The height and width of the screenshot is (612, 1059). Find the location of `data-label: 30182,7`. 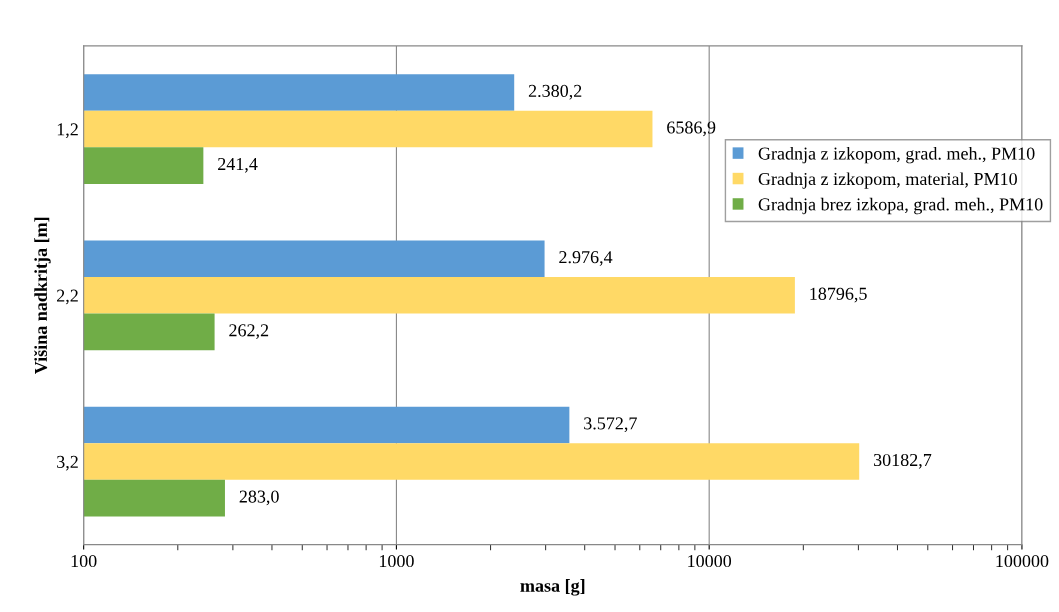

data-label: 30182,7 is located at coordinates (902, 461).